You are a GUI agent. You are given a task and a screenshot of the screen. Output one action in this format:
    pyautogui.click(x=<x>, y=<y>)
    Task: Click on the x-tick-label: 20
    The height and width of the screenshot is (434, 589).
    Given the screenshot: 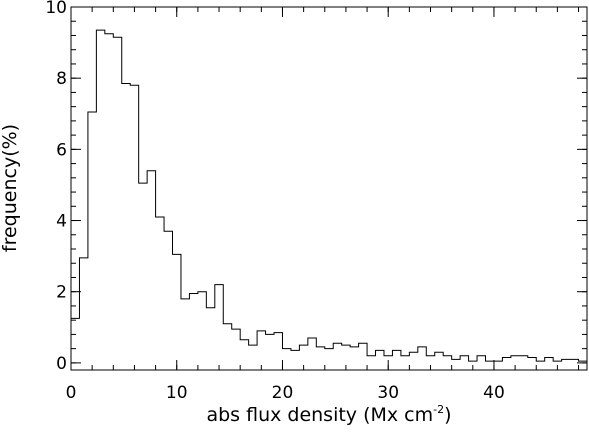 What is the action you would take?
    pyautogui.click(x=283, y=393)
    